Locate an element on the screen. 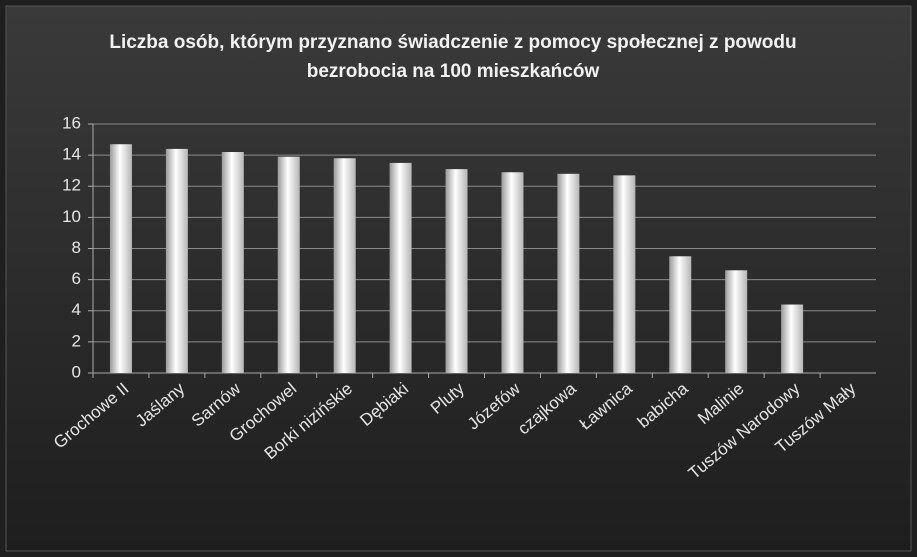 This screenshot has height=557, width=917. y-tick-label: 0 is located at coordinates (76, 371).